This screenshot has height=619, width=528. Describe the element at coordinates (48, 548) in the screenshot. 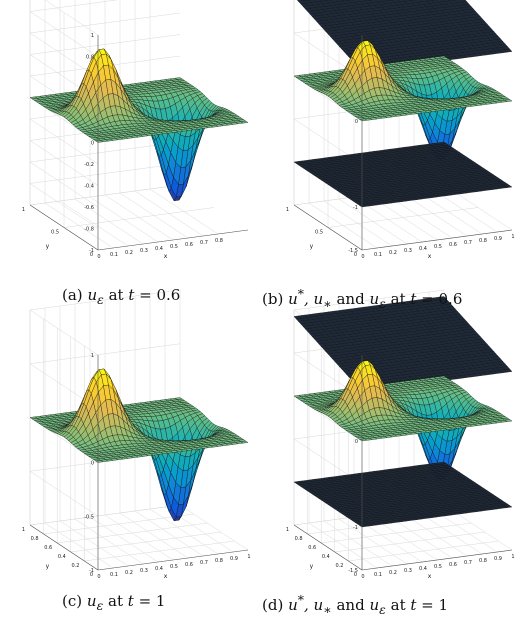

I see `y-tick-label: 0.6` at that location.